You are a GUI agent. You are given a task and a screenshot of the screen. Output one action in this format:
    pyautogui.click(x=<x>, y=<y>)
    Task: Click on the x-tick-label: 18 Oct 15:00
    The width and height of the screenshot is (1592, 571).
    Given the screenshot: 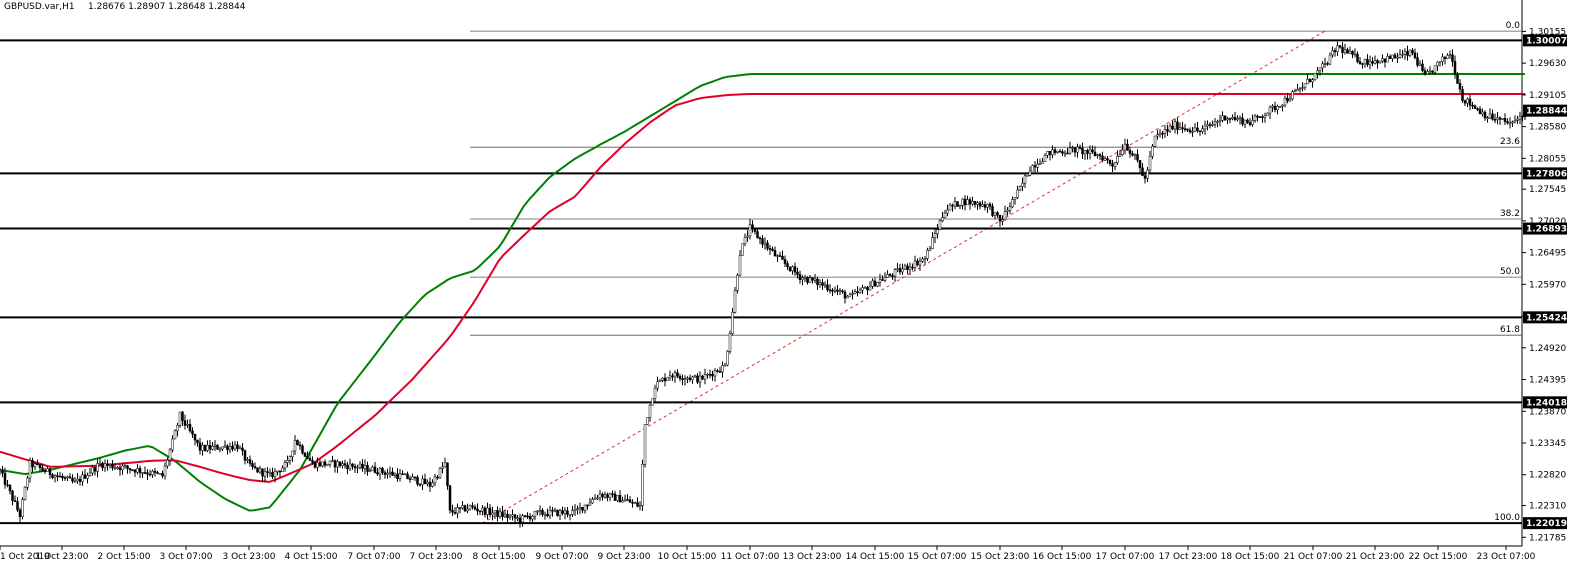 What is the action you would take?
    pyautogui.click(x=1250, y=557)
    